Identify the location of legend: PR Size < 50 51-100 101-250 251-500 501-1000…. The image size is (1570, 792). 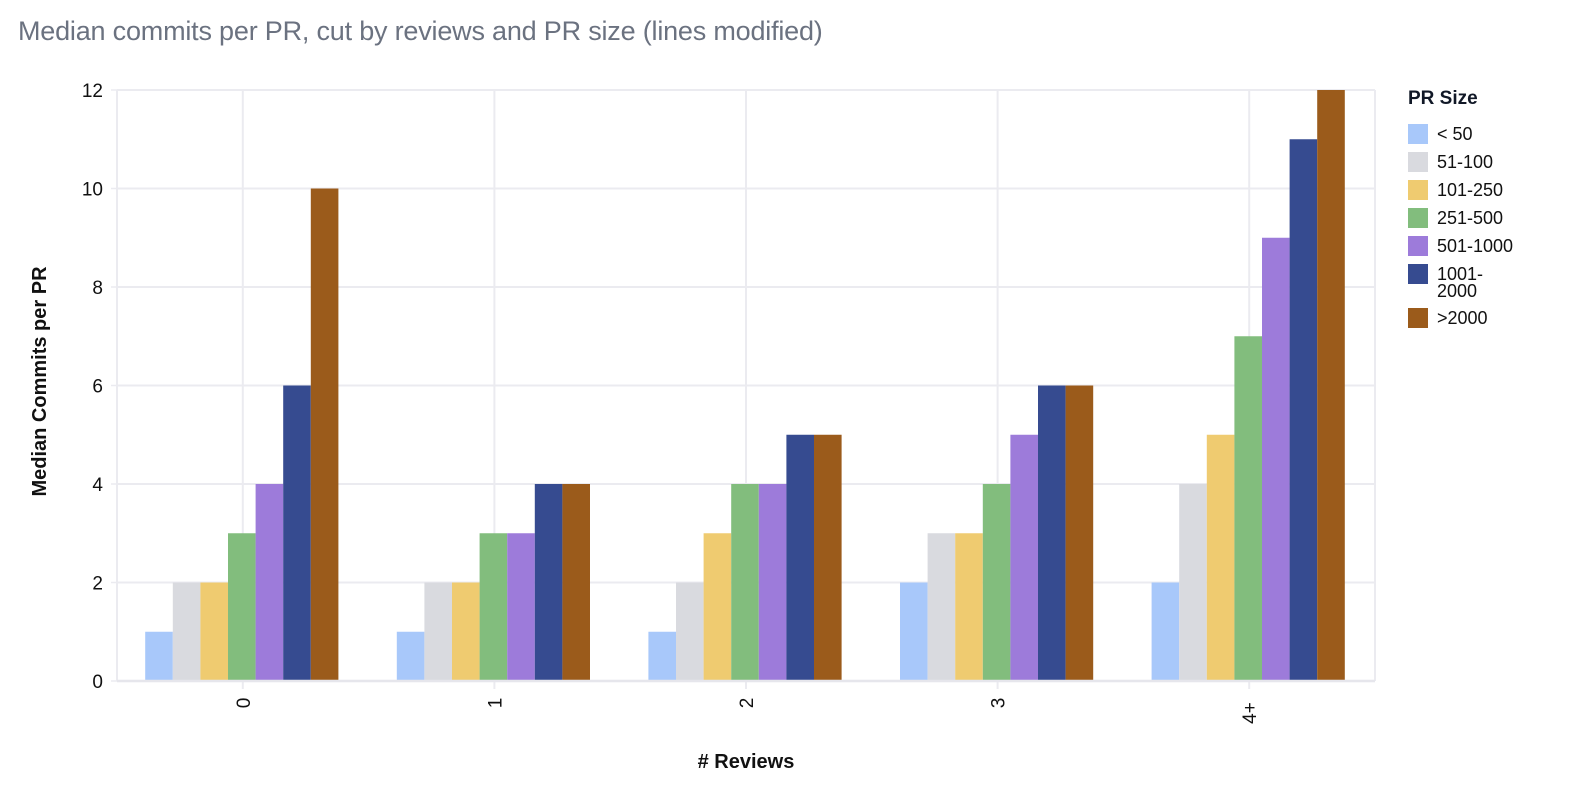
(1467, 212).